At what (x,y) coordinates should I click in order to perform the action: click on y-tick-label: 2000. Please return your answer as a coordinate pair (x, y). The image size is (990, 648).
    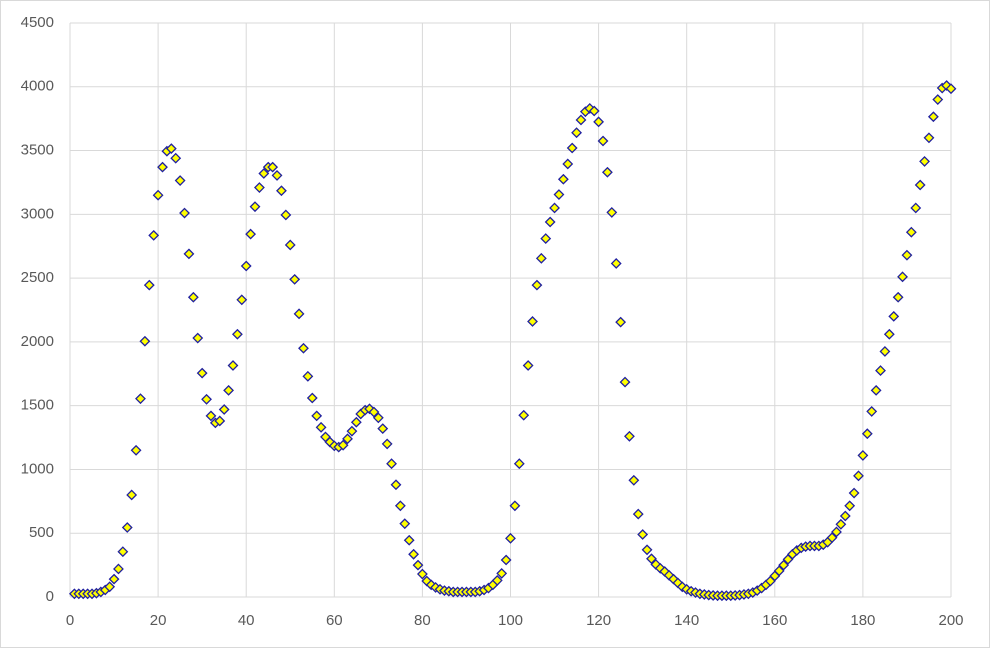
    Looking at the image, I should click on (37, 341).